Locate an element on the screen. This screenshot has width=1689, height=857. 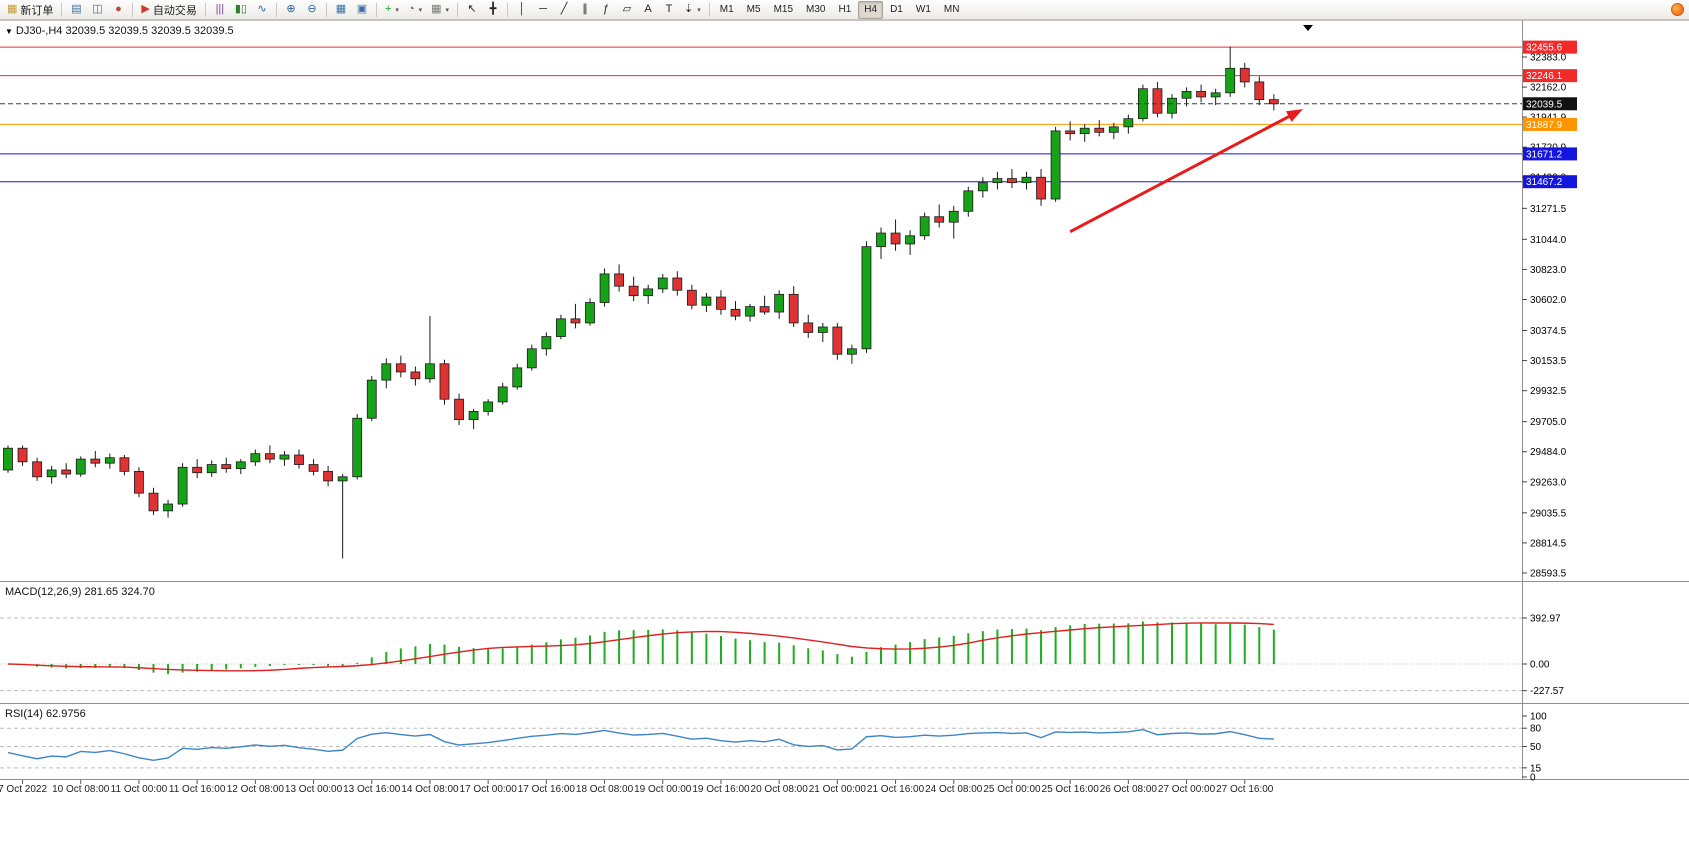
profiles-button: ◫ is located at coordinates (97, 10).